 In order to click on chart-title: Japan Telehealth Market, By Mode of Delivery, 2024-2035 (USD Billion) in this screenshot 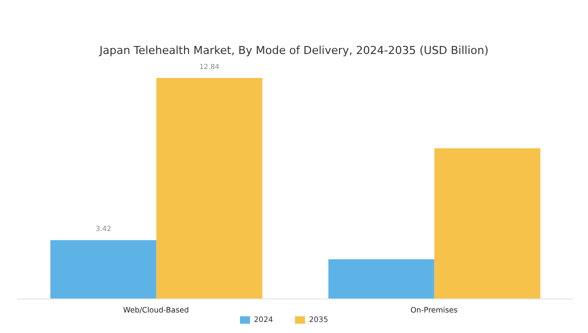, I will do `click(294, 51)`.